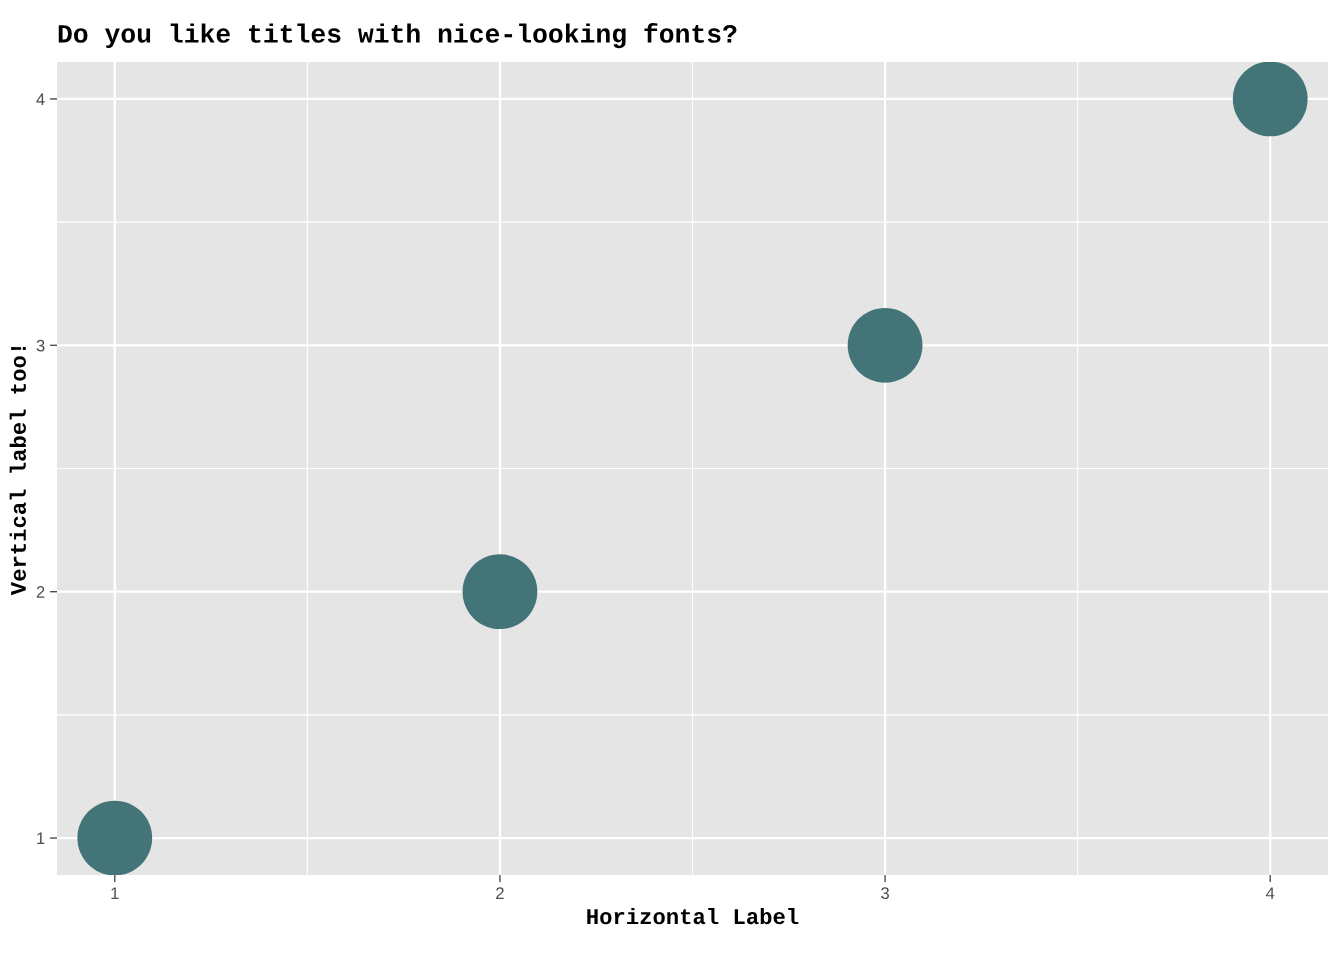  Describe the element at coordinates (40, 99) in the screenshot. I see `y-tick-label: 4` at that location.